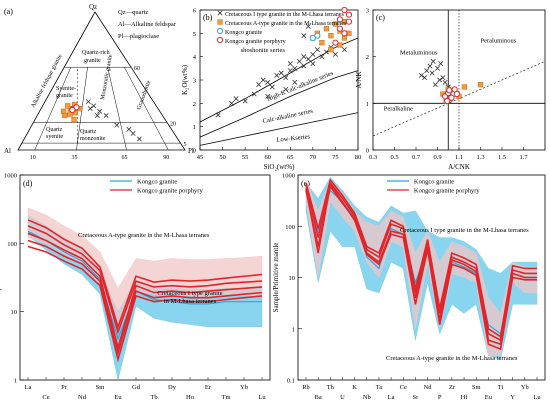 The image size is (550, 410). I want to click on apex-label-pl: Pl, so click(191, 151).